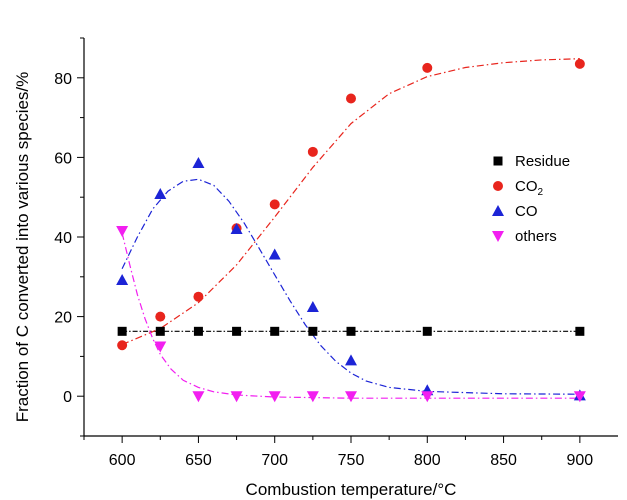  Describe the element at coordinates (580, 460) in the screenshot. I see `x-tick-label: 900` at that location.